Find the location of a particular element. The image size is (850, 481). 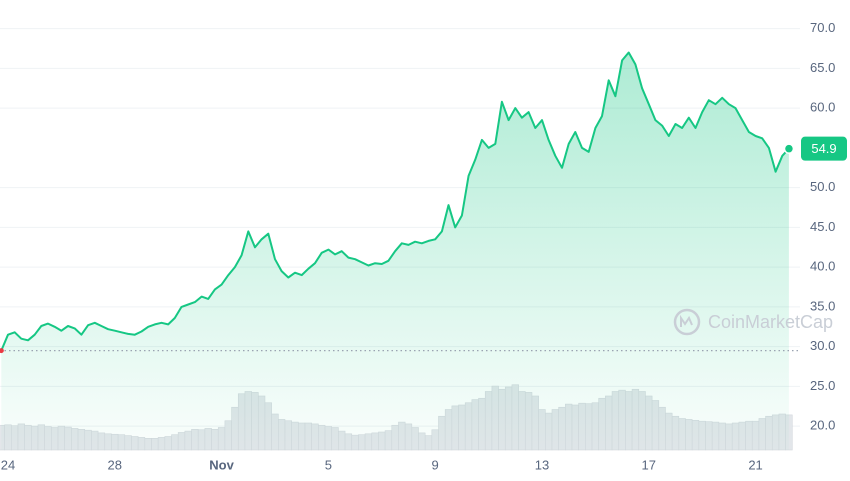

y-tick-label: 45.0 is located at coordinates (822, 226).